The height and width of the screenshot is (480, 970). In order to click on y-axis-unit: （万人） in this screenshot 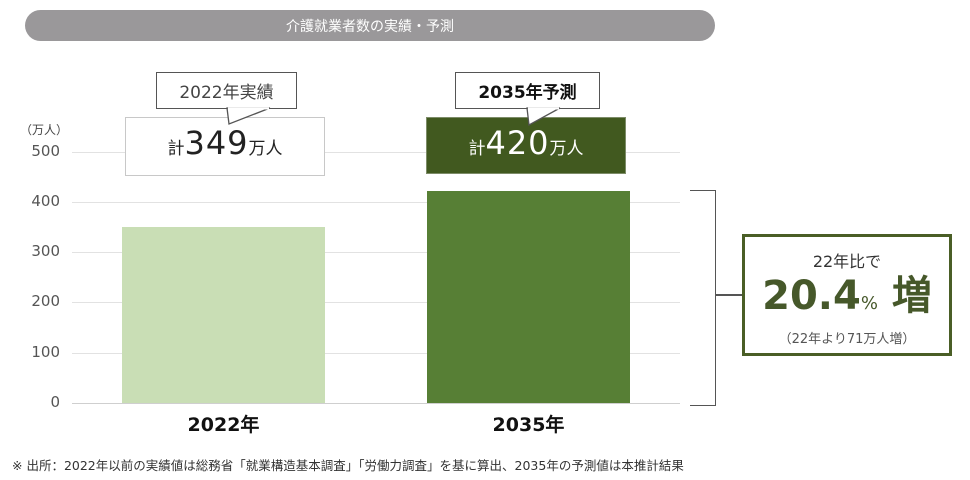, I will do `click(44, 130)`.